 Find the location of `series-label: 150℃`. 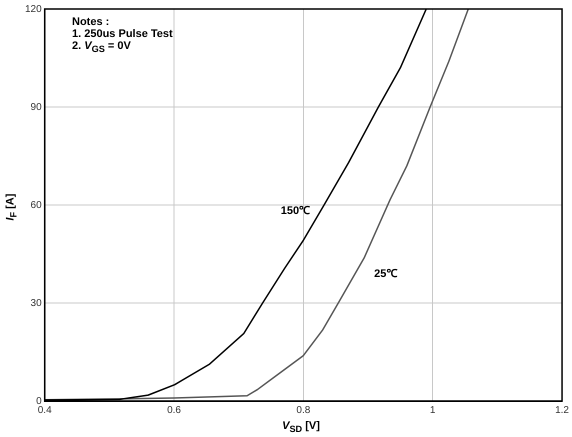

series-label: 150℃ is located at coordinates (295, 211).